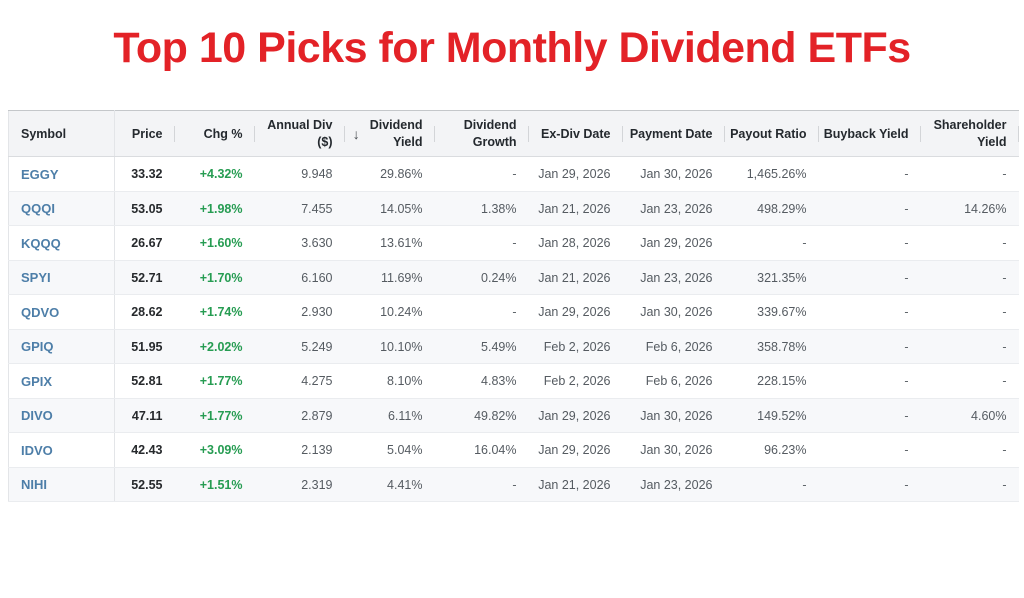  Describe the element at coordinates (214, 485) in the screenshot. I see `cell-chg: +1.51%` at that location.